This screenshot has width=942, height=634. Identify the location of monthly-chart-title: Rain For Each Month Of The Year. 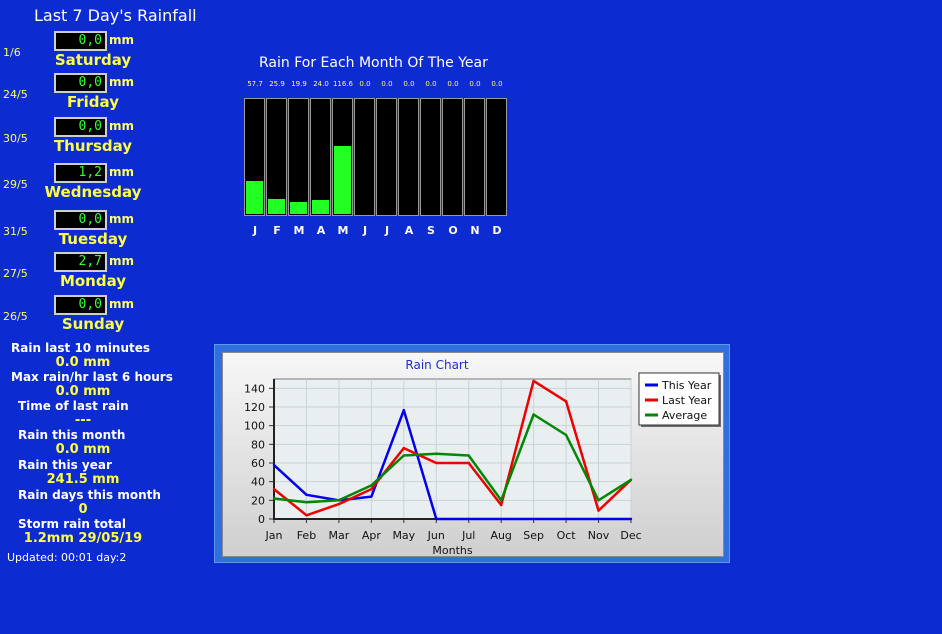
(373, 63).